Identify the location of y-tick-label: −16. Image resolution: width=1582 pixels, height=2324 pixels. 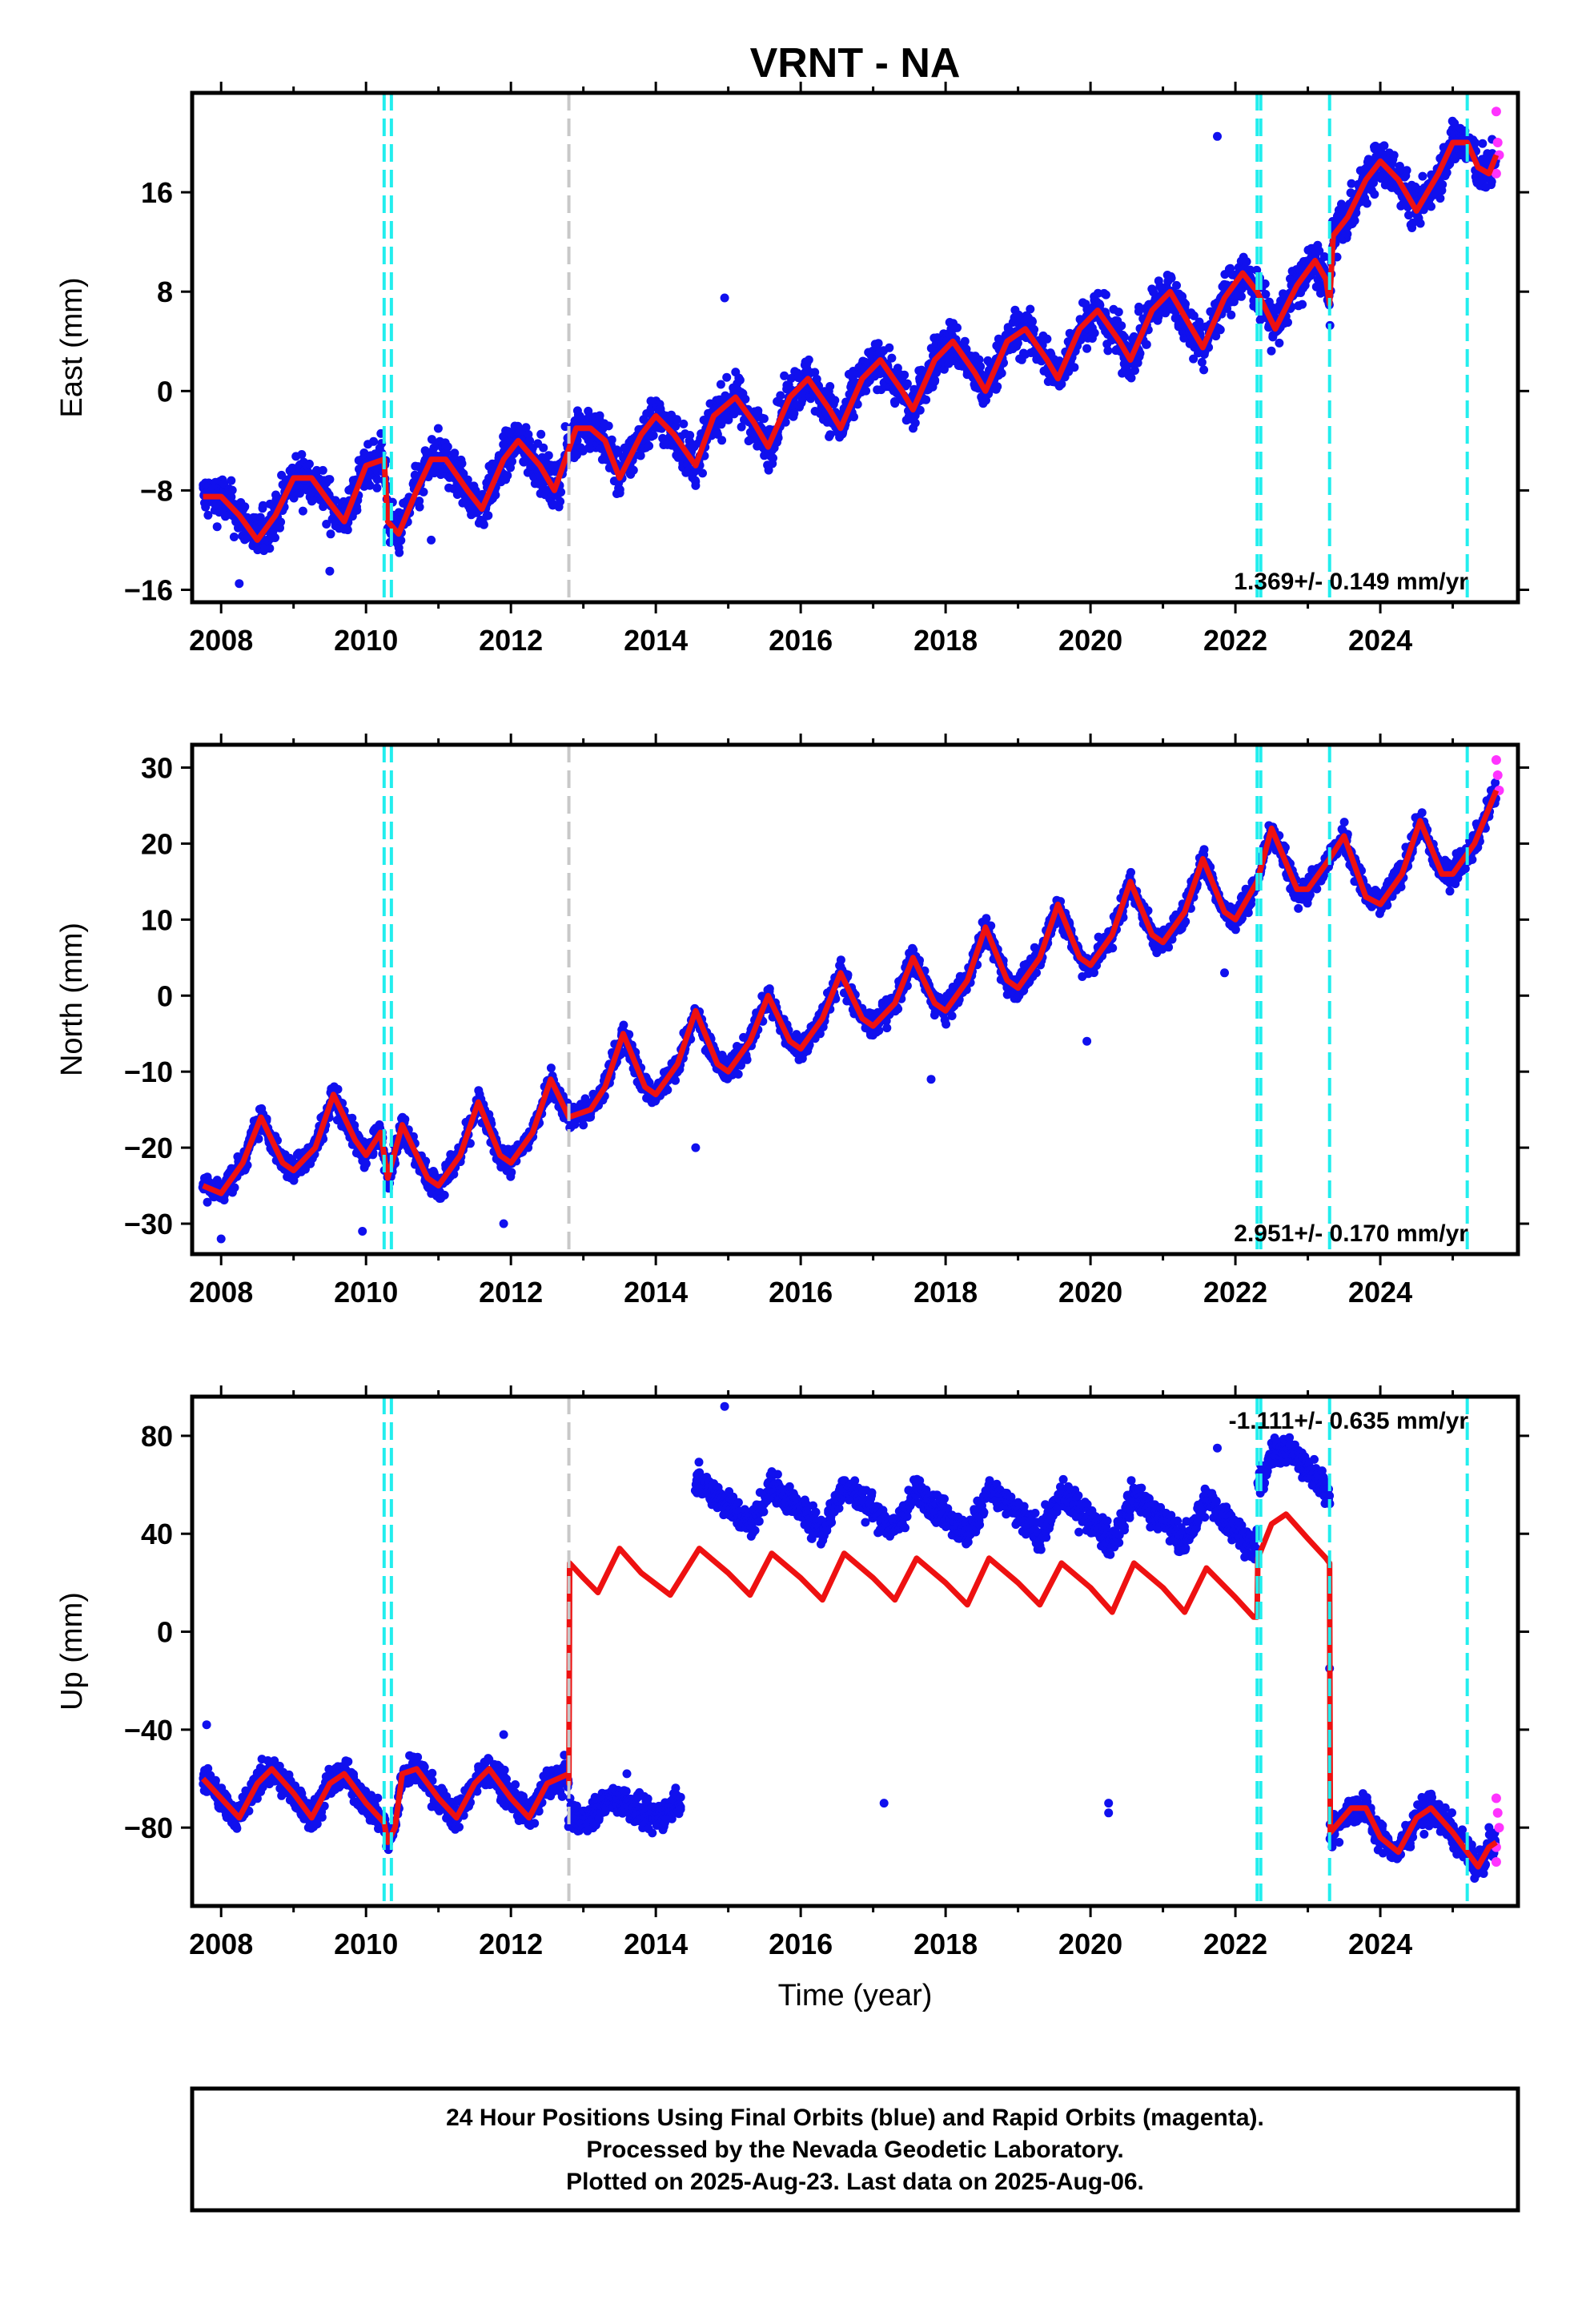
(148, 590).